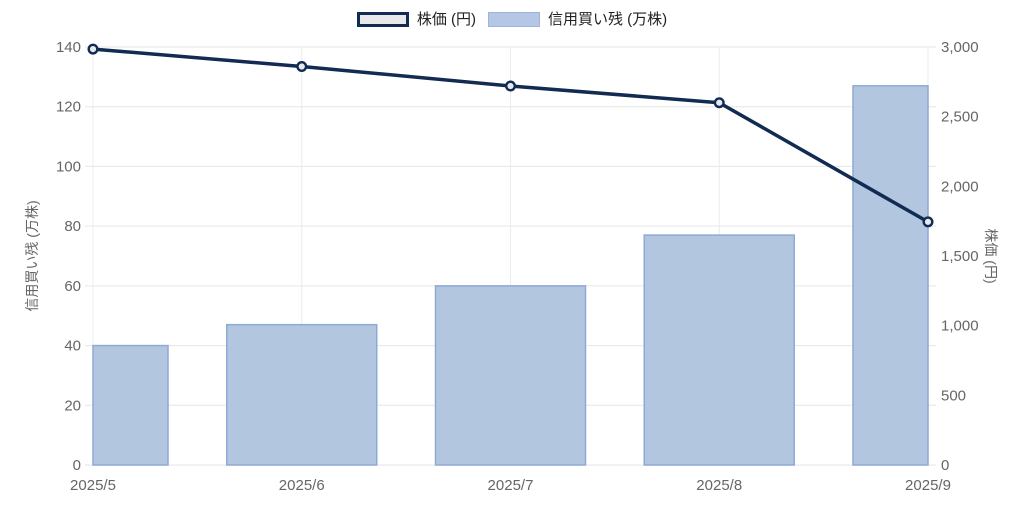 The image size is (1024, 505). I want to click on price-line-legend-swatch-icon, so click(382, 19).